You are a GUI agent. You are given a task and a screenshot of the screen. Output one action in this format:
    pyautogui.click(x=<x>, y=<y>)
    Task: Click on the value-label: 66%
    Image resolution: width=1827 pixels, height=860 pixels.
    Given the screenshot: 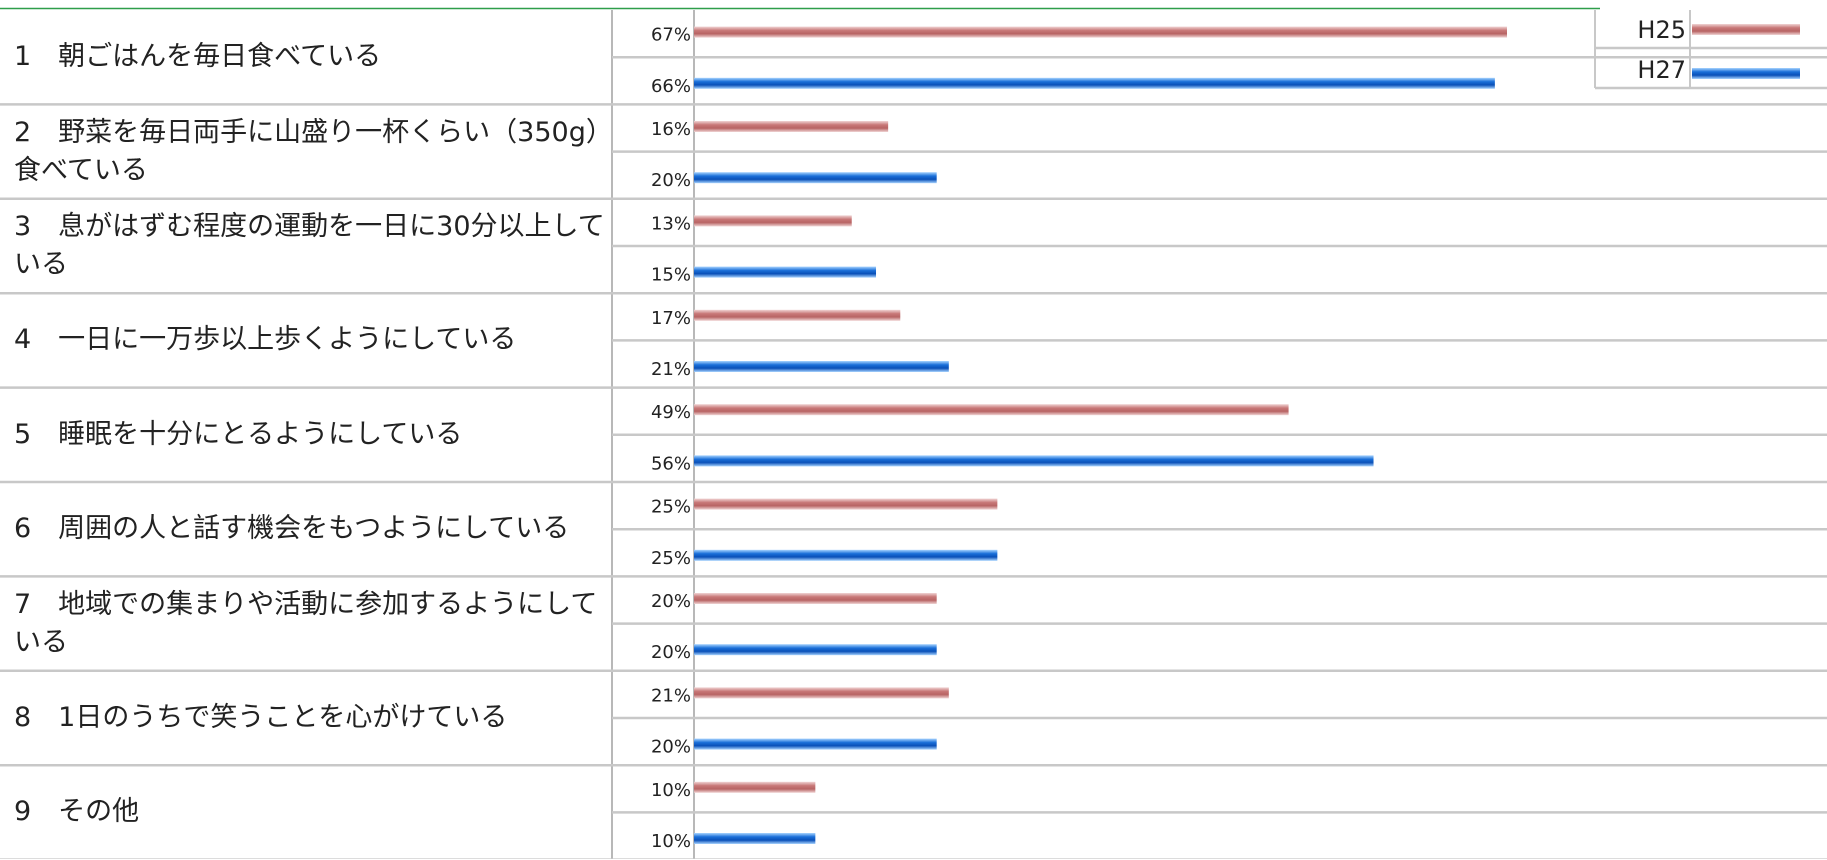 What is the action you would take?
    pyautogui.click(x=671, y=86)
    